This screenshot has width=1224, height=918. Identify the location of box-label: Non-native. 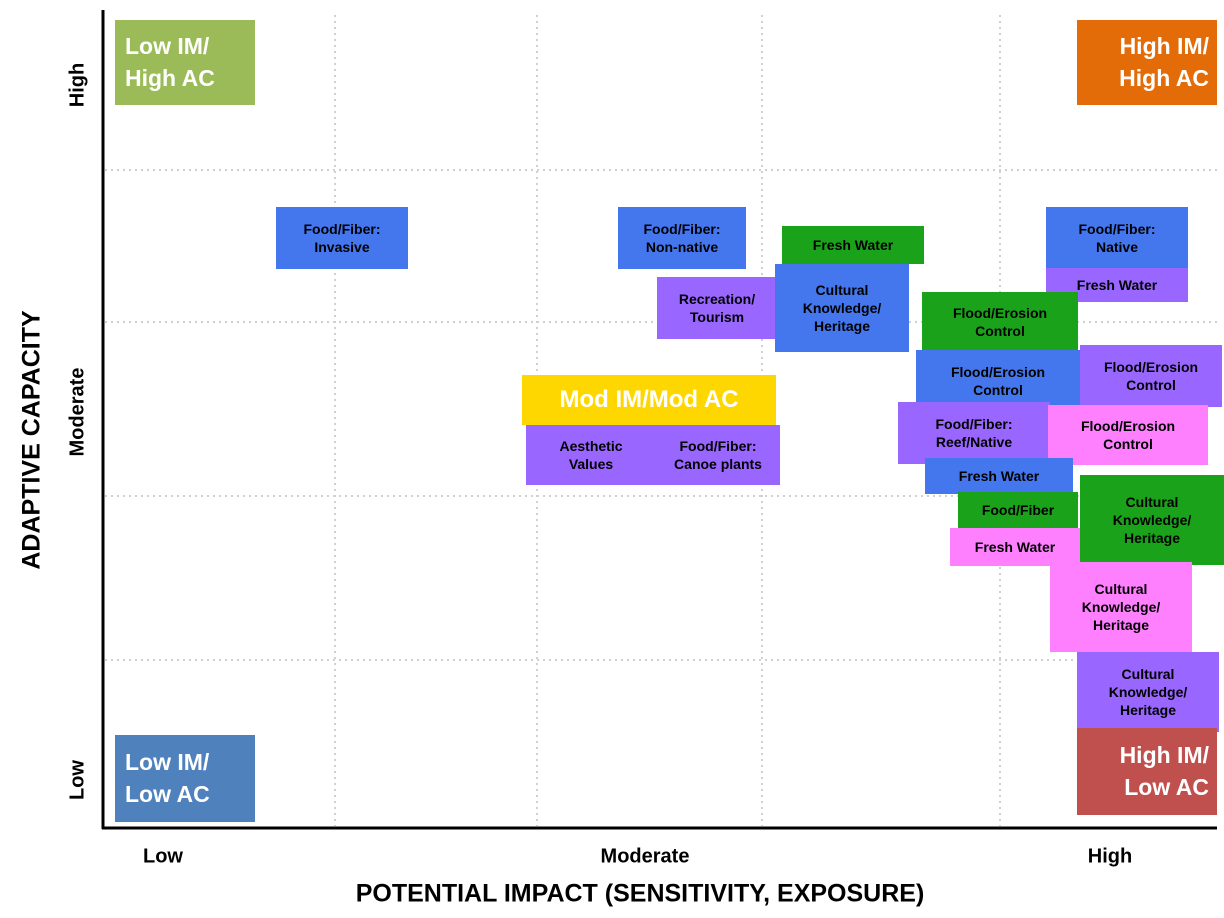
(682, 247).